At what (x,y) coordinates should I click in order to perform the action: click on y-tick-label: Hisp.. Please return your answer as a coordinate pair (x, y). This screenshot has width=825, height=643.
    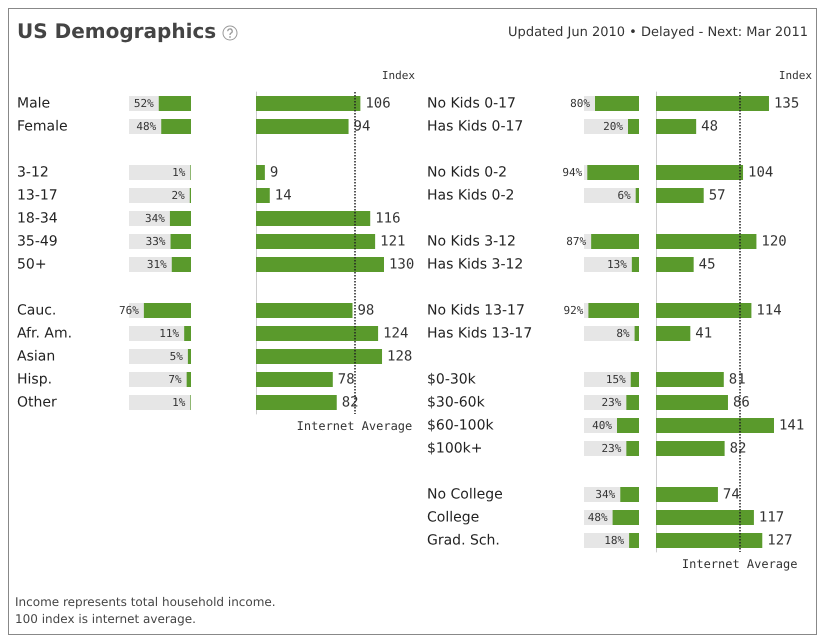
    Looking at the image, I should click on (34, 380).